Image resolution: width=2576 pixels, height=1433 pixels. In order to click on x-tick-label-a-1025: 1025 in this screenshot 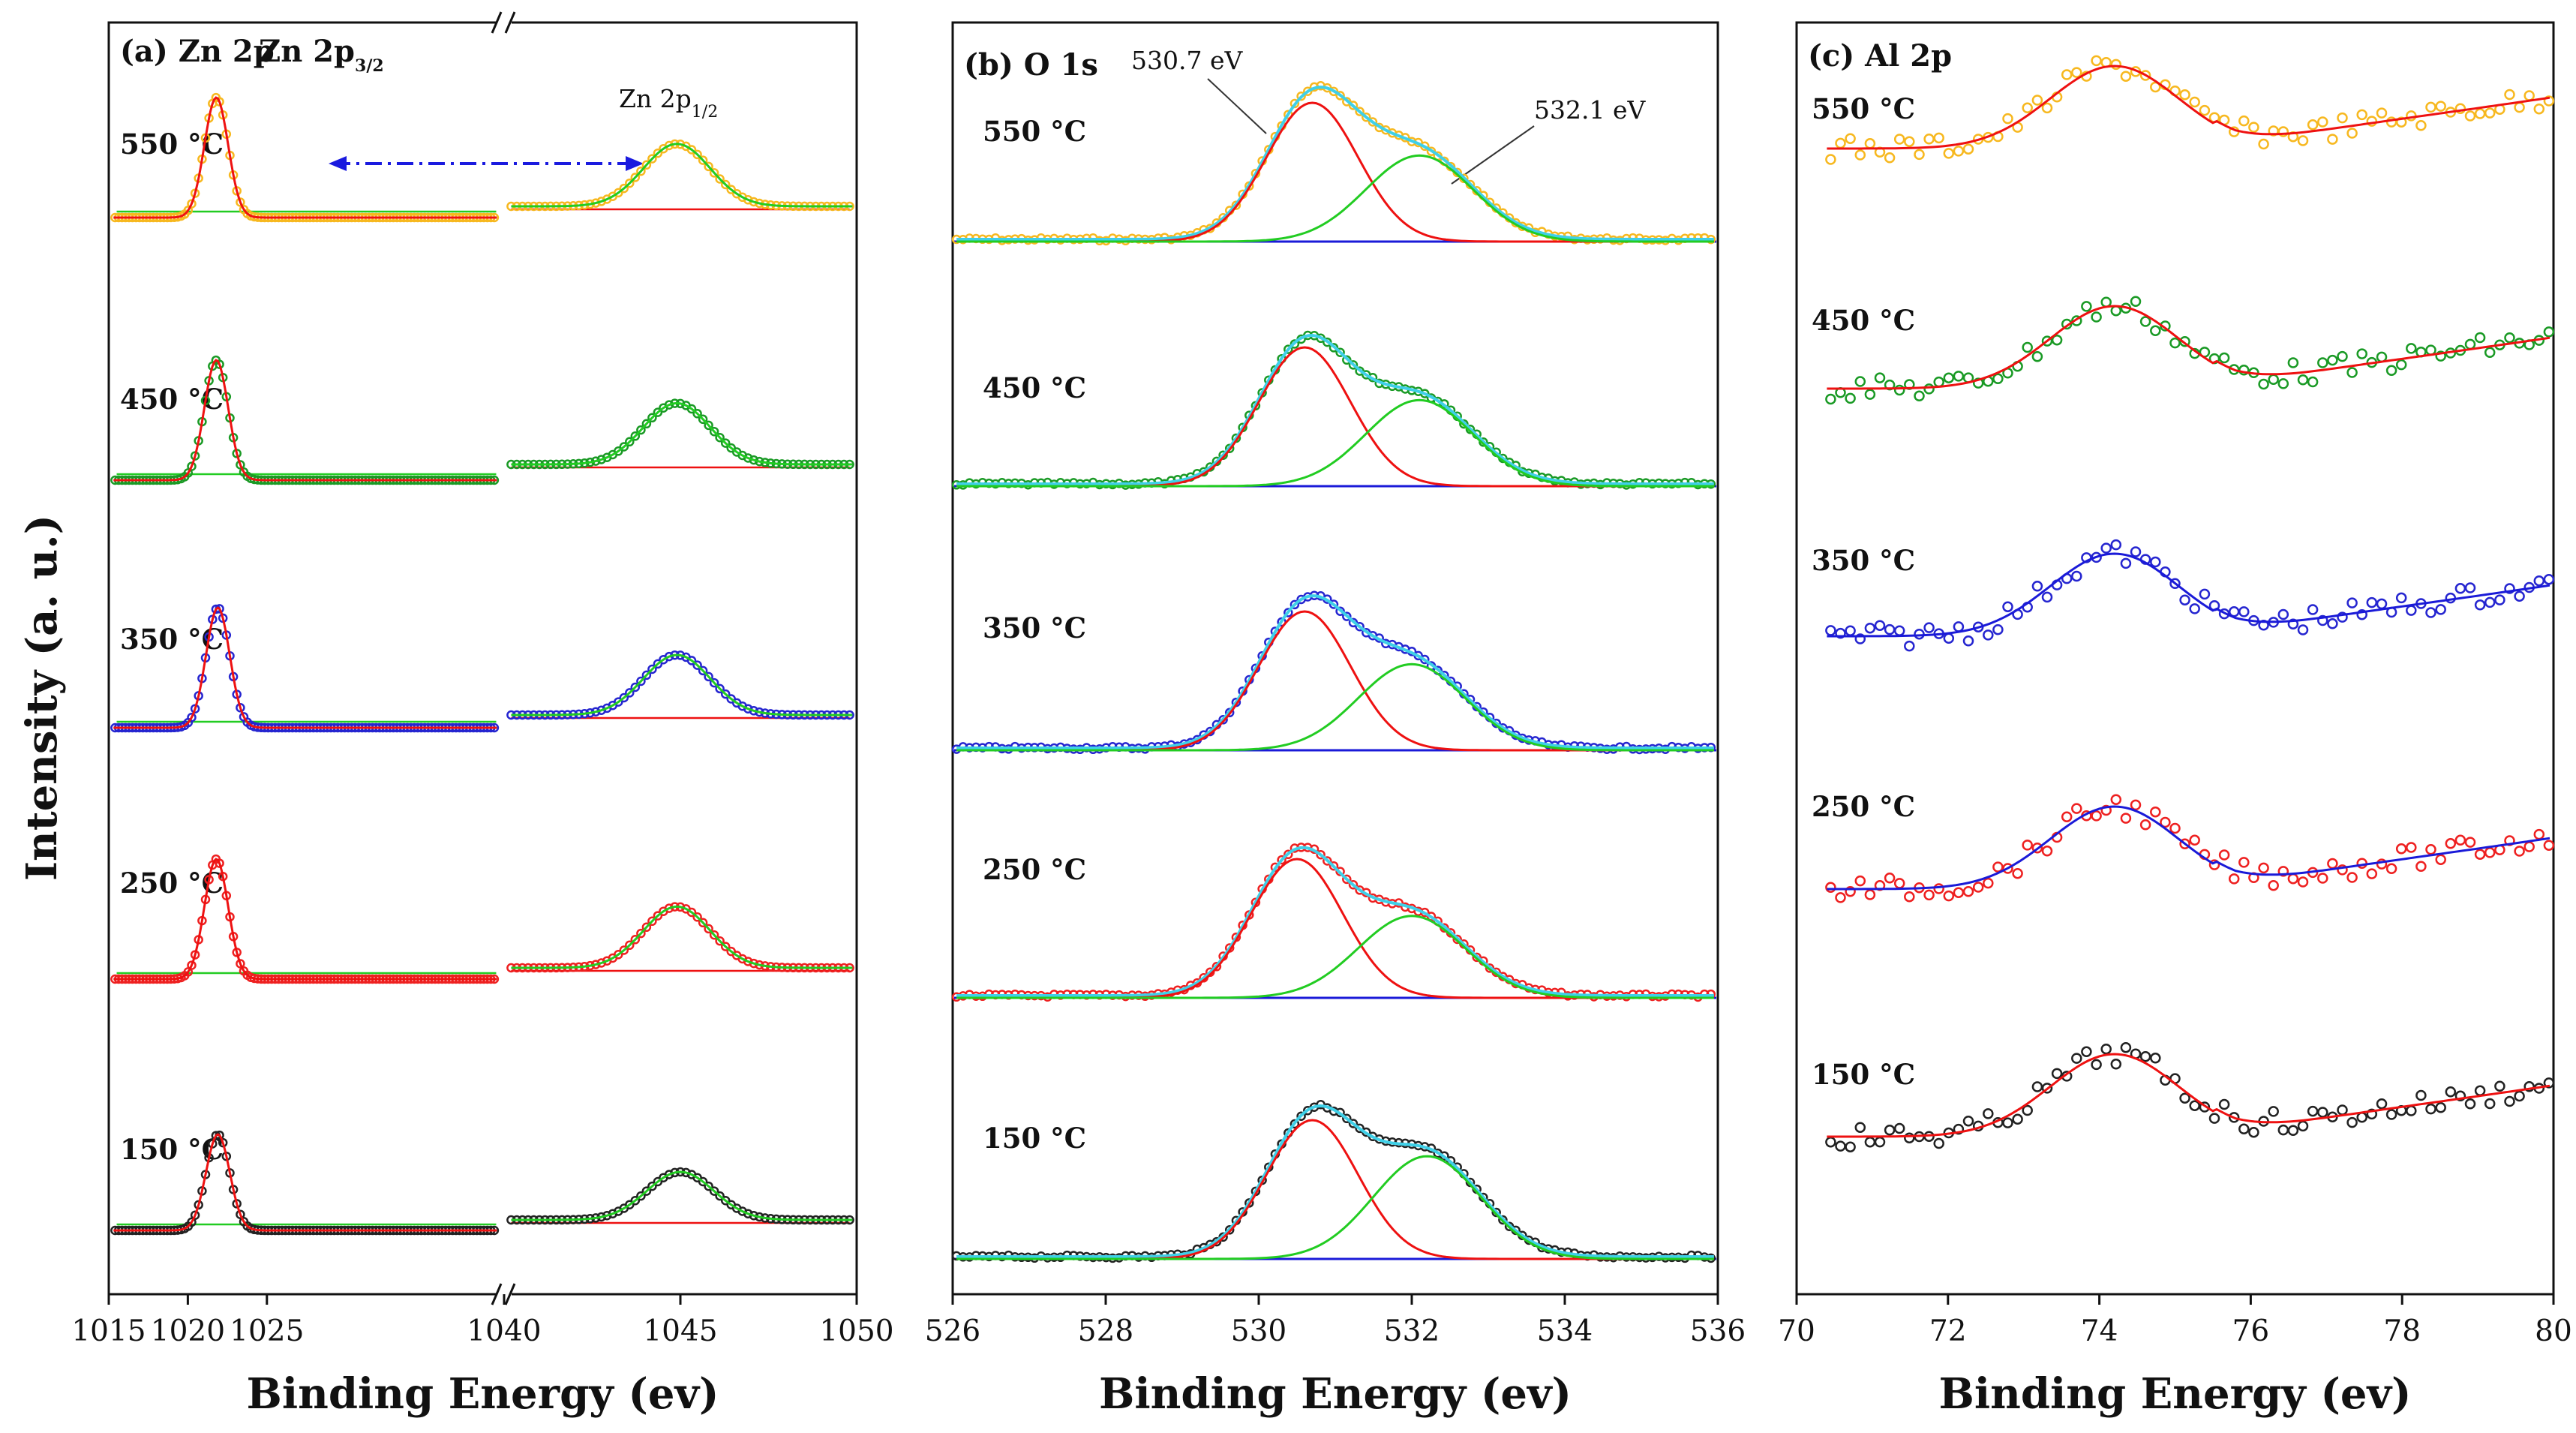, I will do `click(267, 1331)`.